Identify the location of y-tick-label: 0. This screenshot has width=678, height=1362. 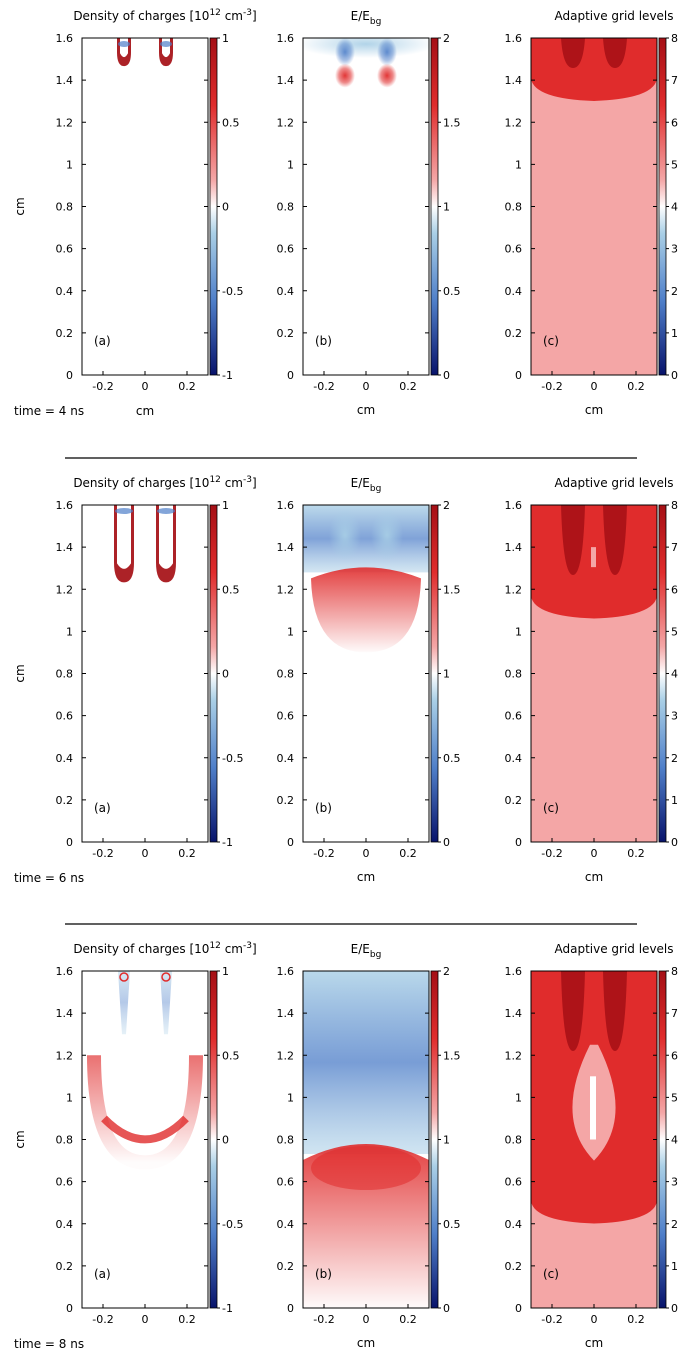
(518, 375).